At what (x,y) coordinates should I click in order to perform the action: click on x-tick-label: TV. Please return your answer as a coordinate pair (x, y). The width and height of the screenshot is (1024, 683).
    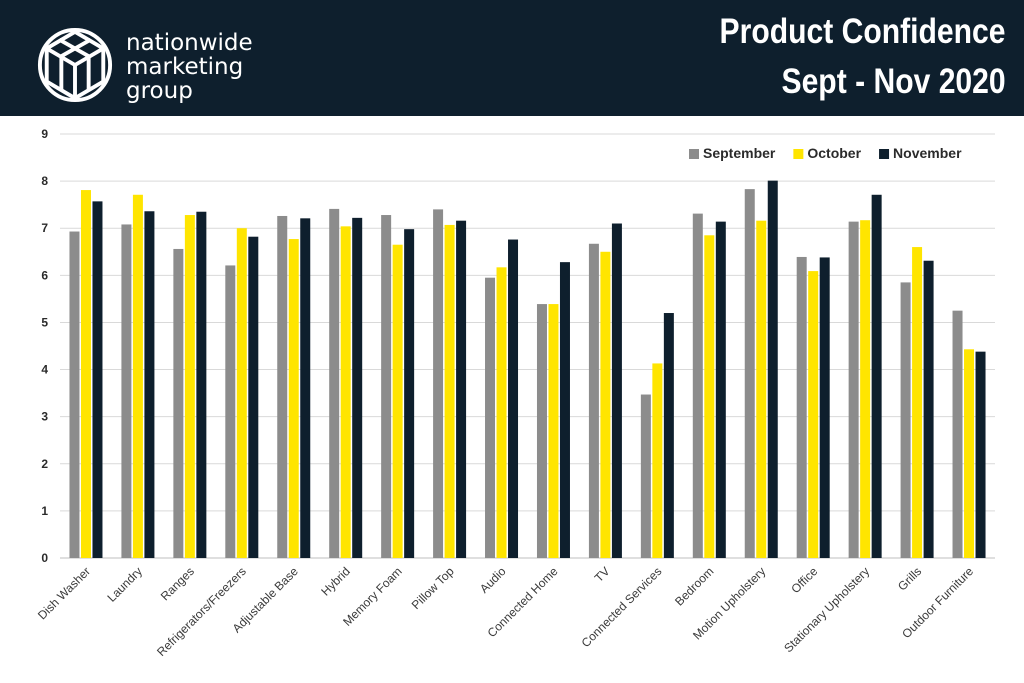
    Looking at the image, I should click on (602, 574).